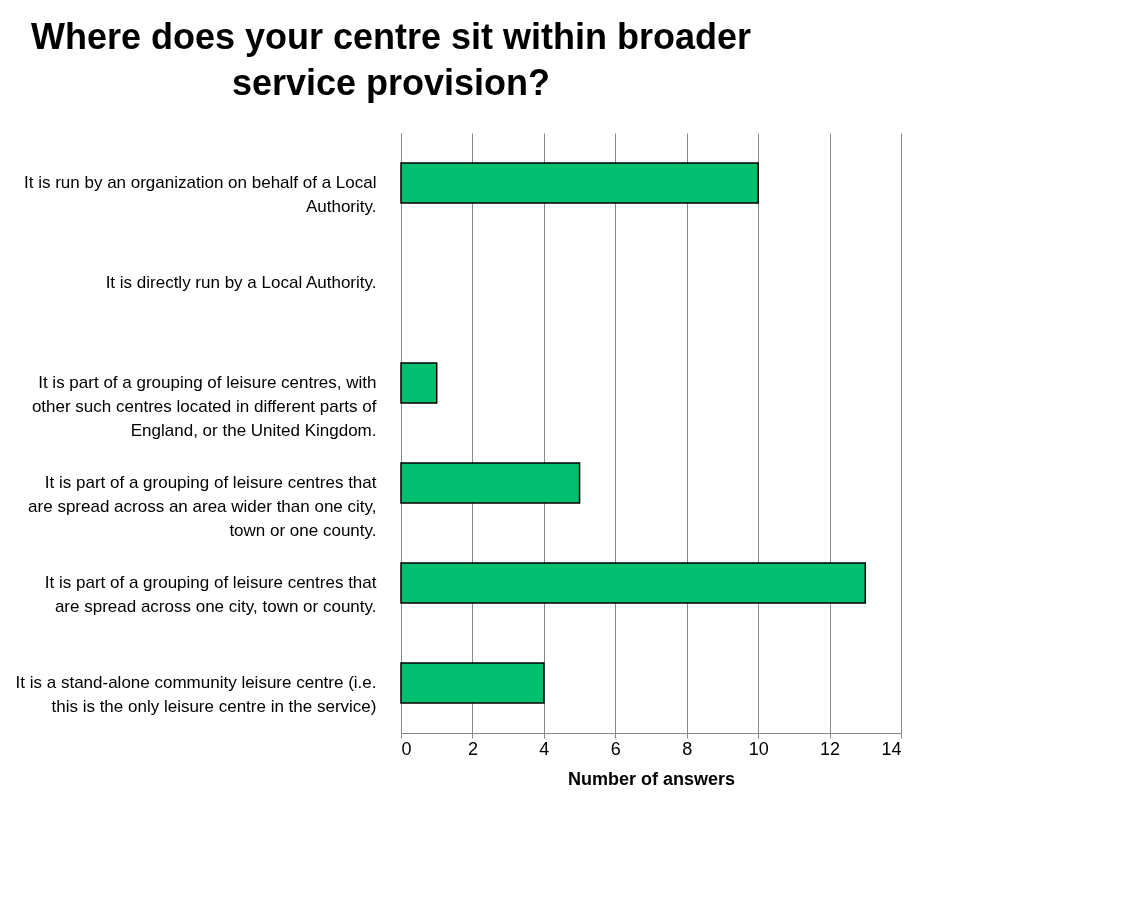 Image resolution: width=1135 pixels, height=917 pixels. Describe the element at coordinates (472, 748) in the screenshot. I see `x-tick-label: 2` at that location.